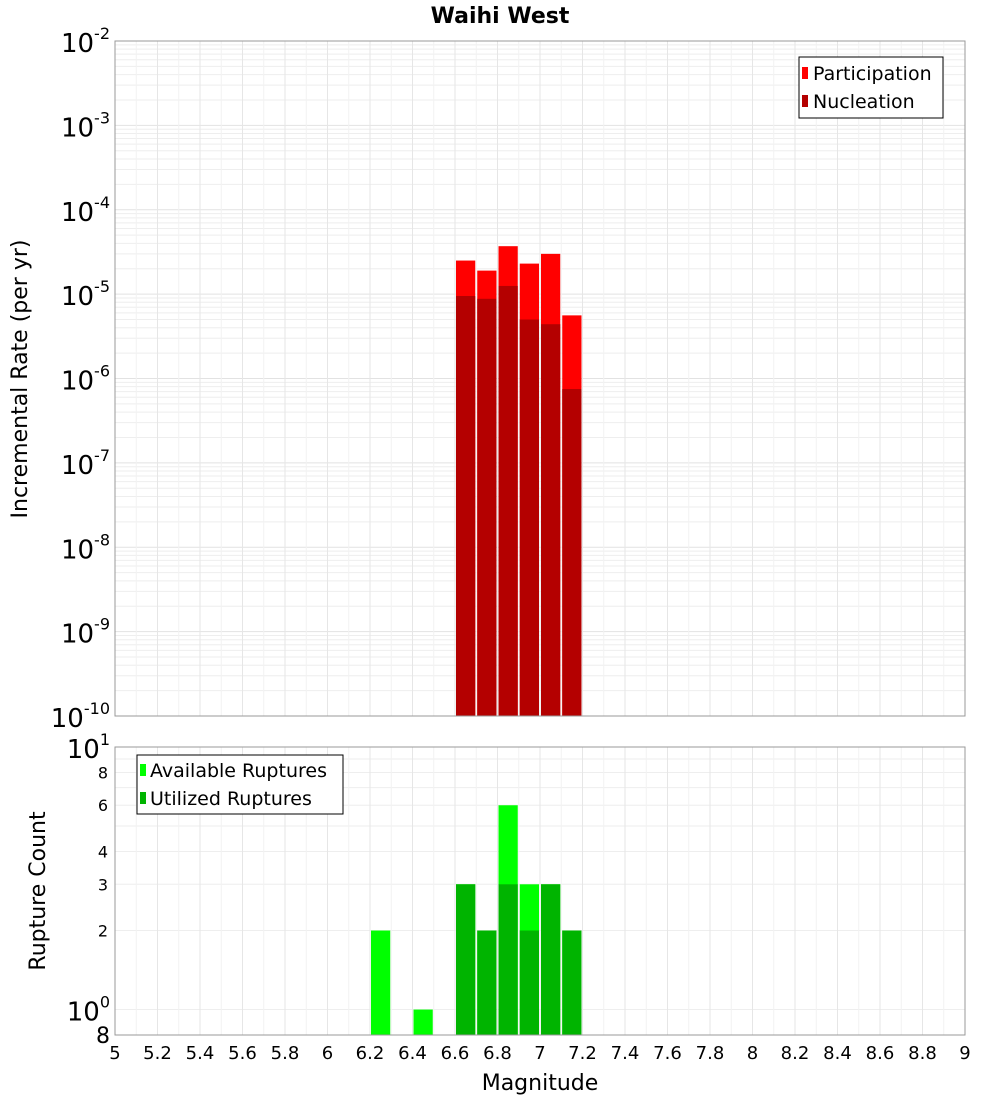 This screenshot has height=1100, width=1000. Describe the element at coordinates (540, 1083) in the screenshot. I see `x-axis-label: Magnitude` at that location.